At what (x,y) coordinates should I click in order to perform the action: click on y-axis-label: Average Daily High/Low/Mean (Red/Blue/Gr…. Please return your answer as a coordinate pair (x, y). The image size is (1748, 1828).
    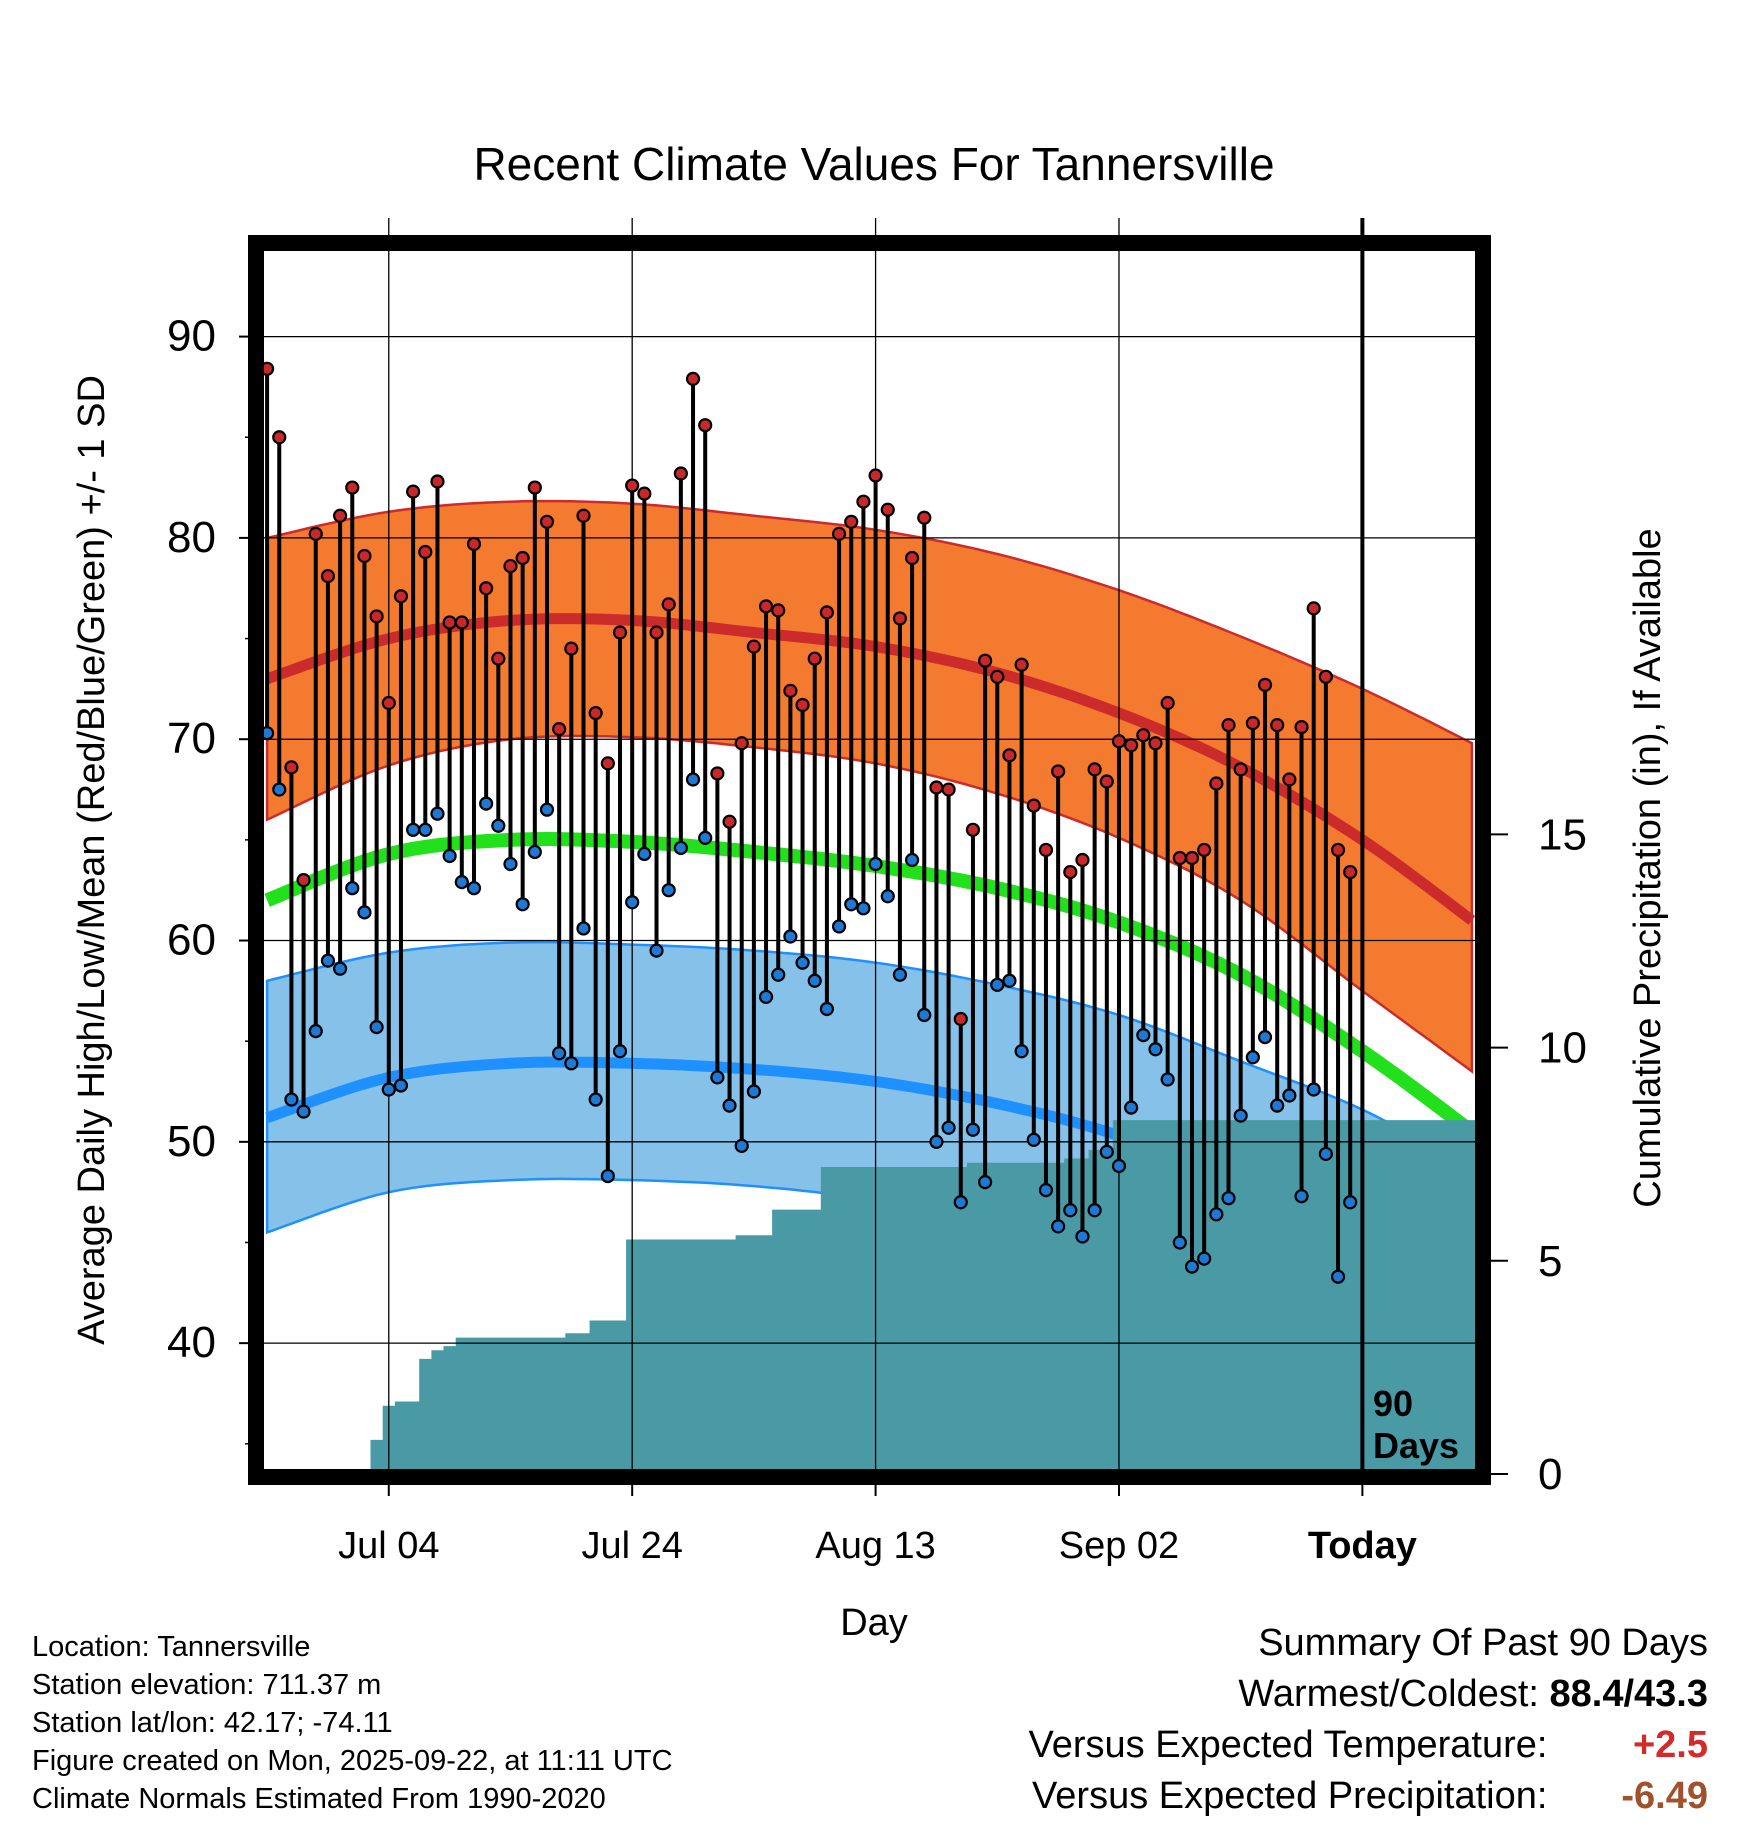
    Looking at the image, I should click on (92, 860).